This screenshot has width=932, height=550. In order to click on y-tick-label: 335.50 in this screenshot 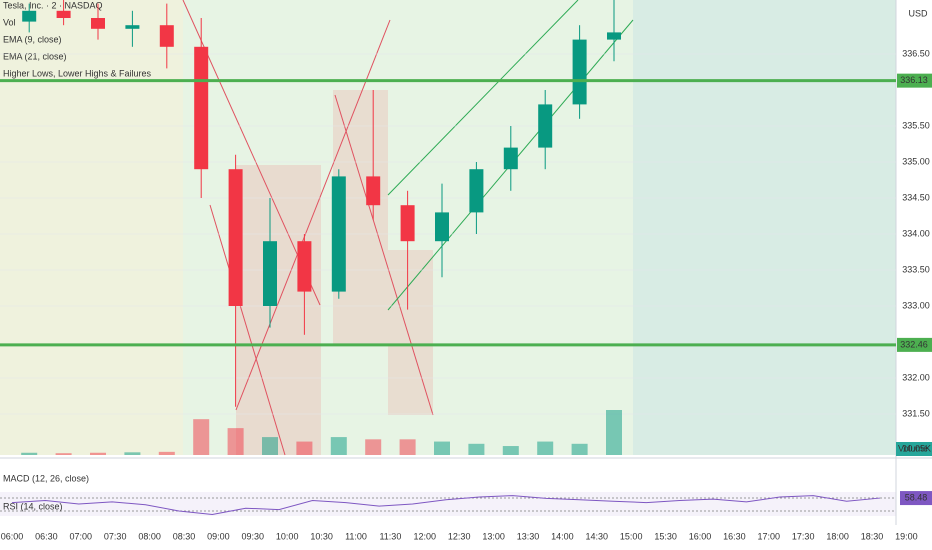, I will do `click(916, 125)`.